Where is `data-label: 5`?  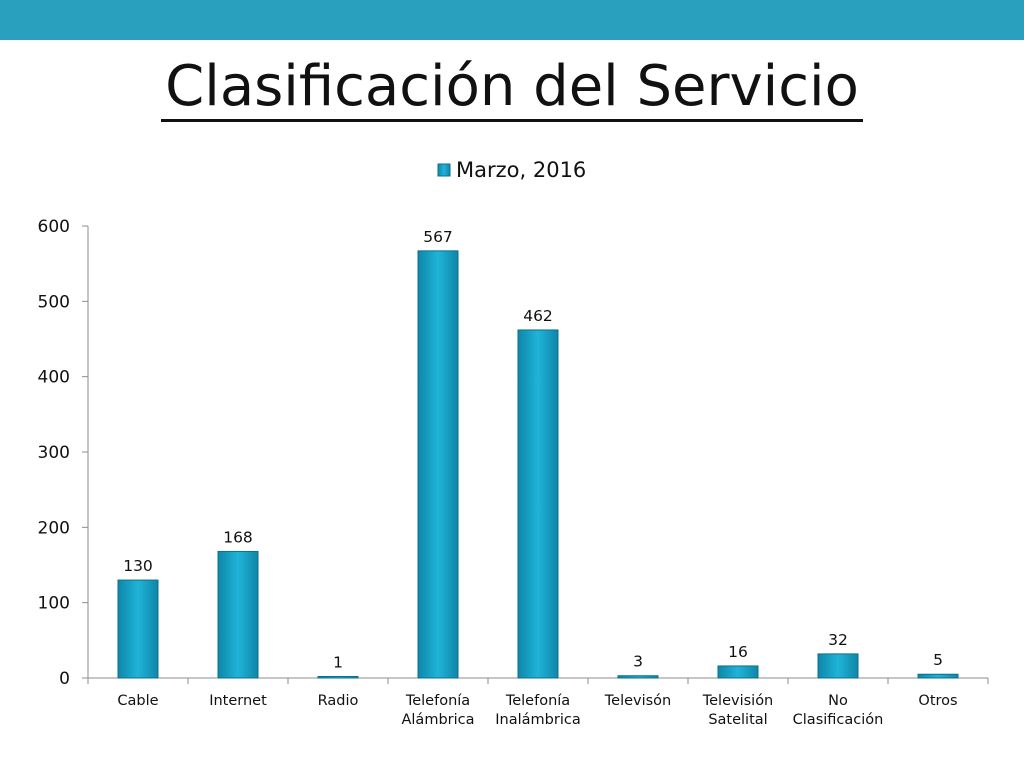
data-label: 5 is located at coordinates (938, 660).